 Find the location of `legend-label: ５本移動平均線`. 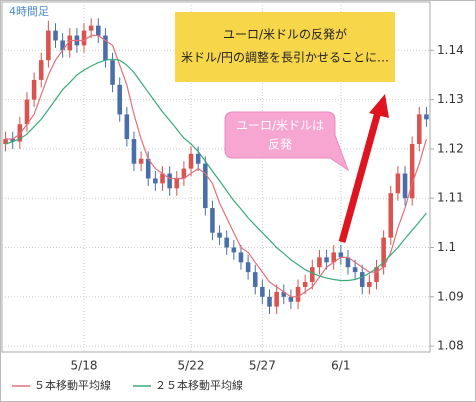

legend-label: ５本移動平均線 is located at coordinates (72, 385).